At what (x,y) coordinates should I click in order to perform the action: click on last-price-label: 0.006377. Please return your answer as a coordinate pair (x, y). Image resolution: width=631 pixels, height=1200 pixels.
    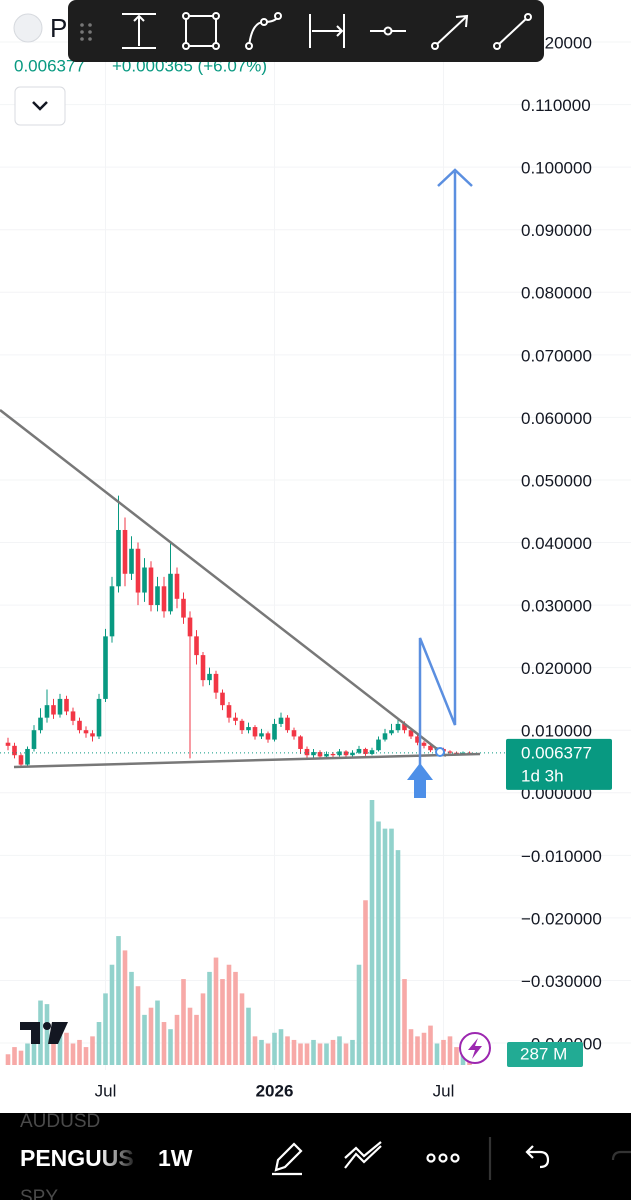
    Looking at the image, I should click on (556, 752).